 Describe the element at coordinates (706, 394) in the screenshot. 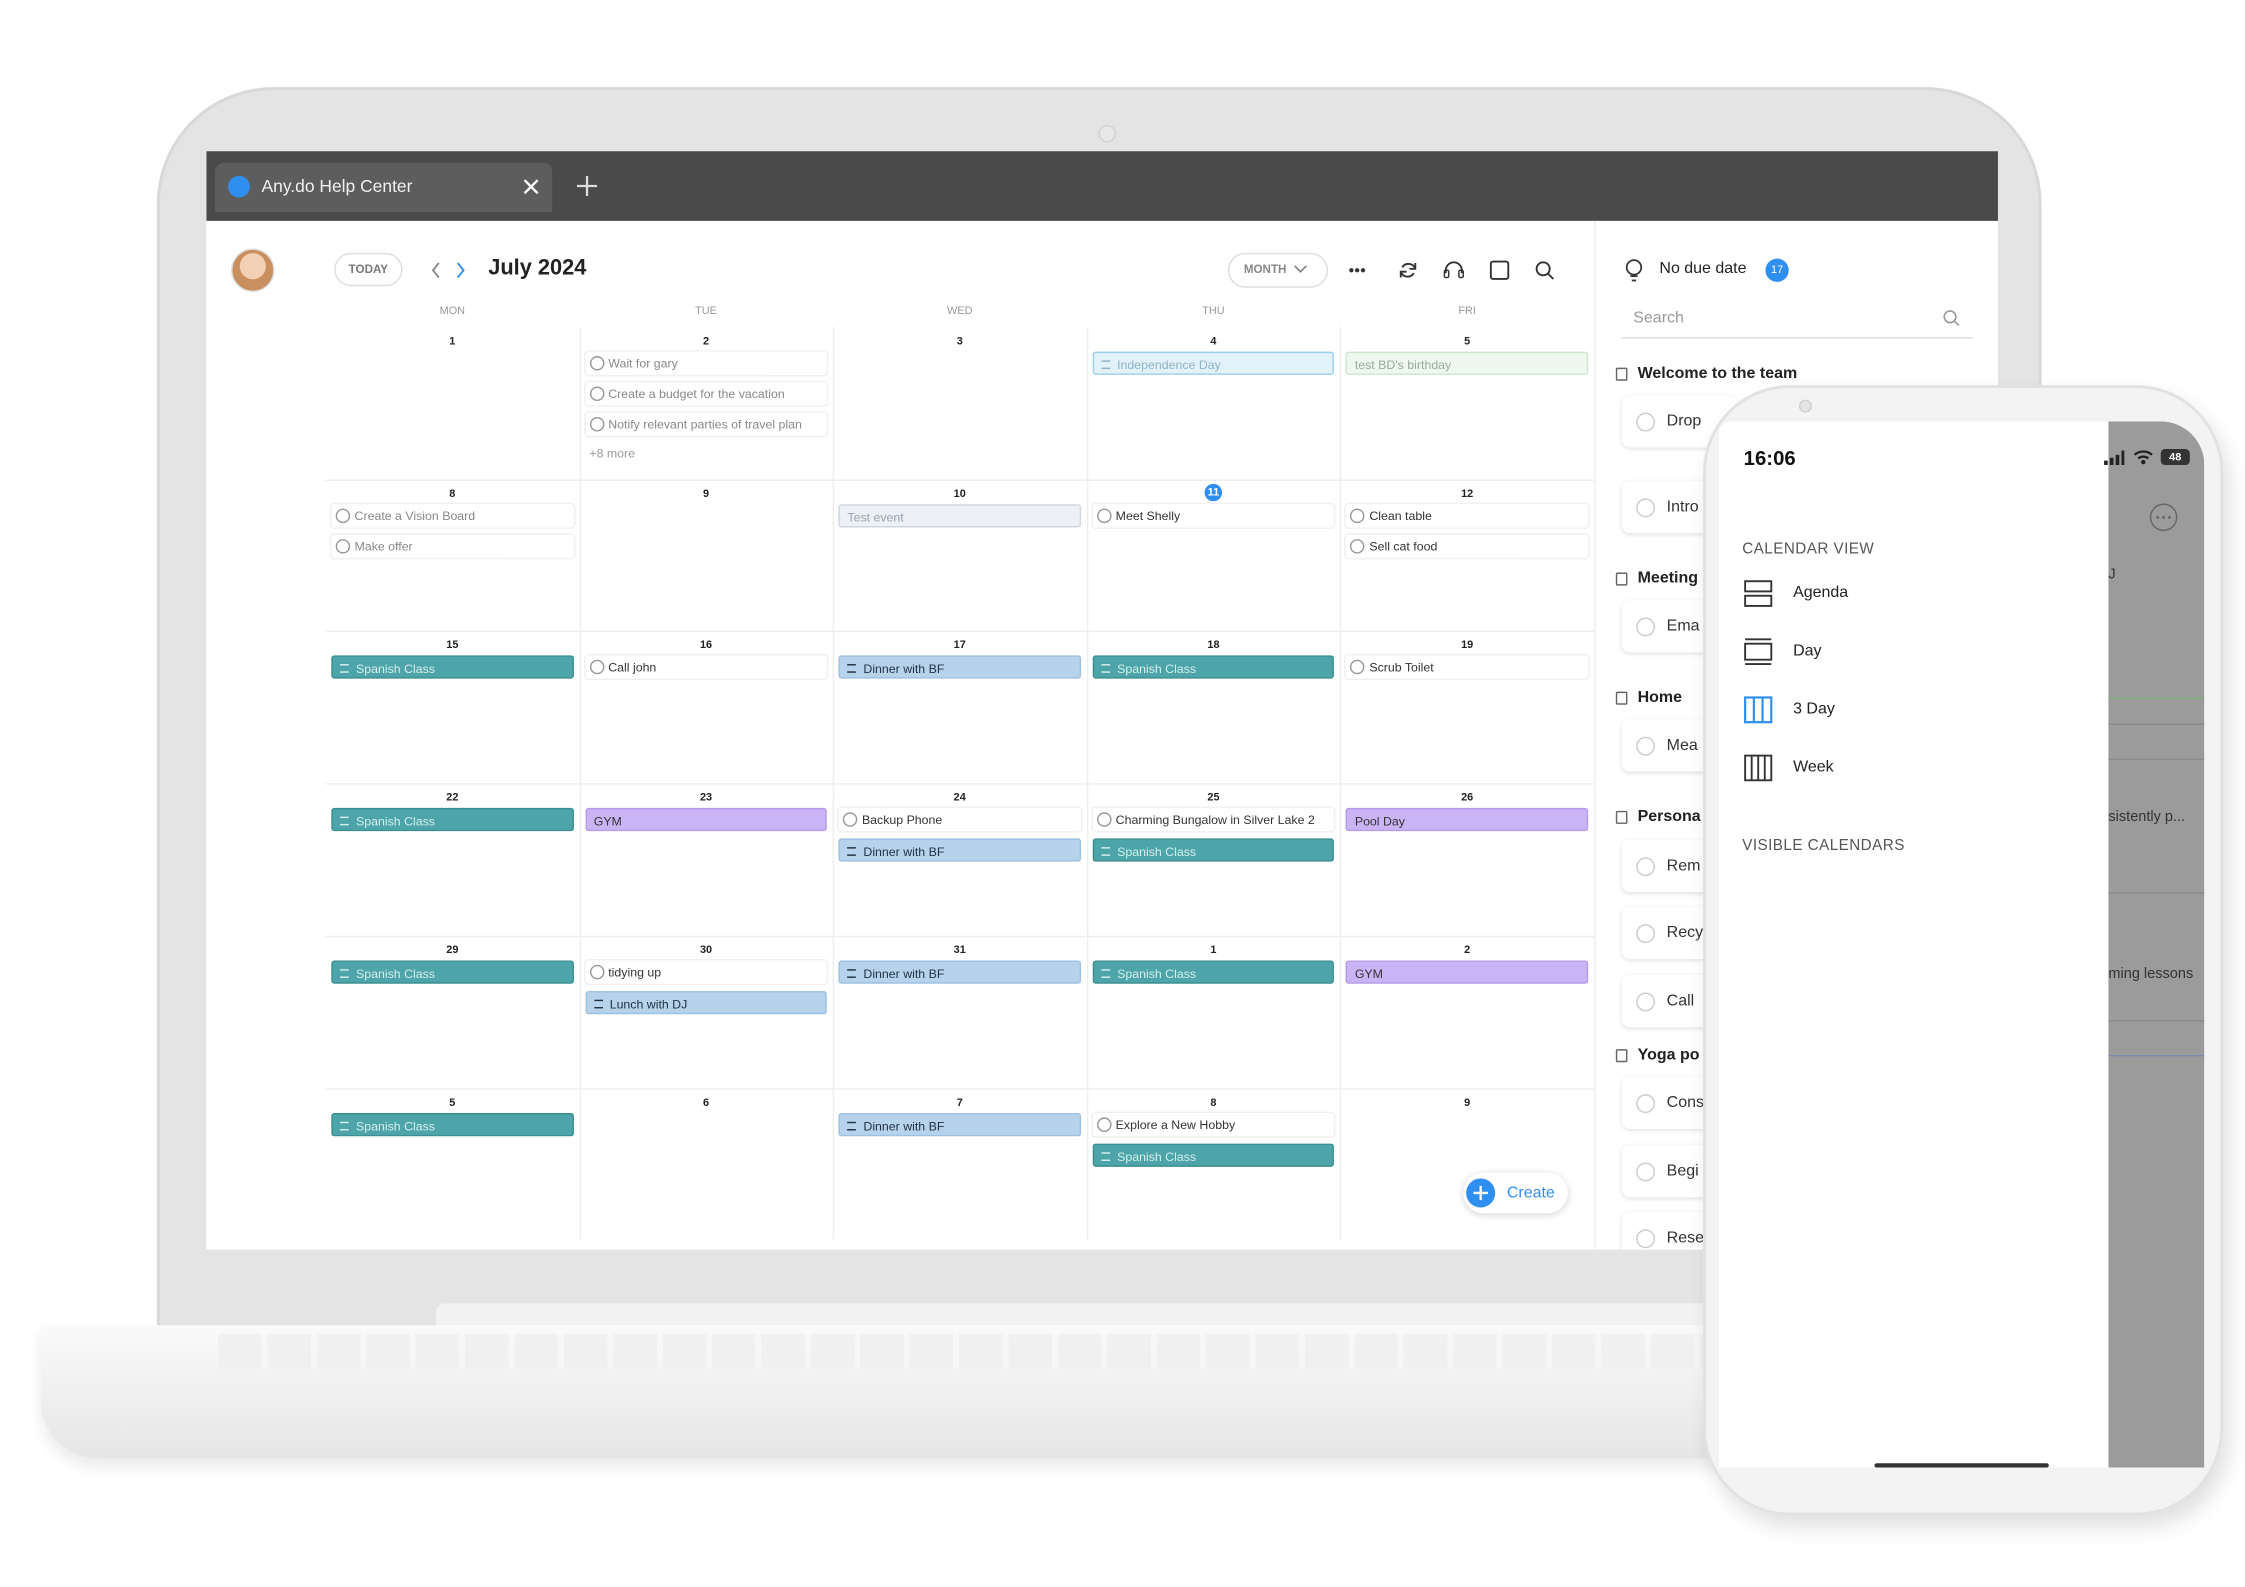

I see `event: Create a budget for the vacation` at that location.